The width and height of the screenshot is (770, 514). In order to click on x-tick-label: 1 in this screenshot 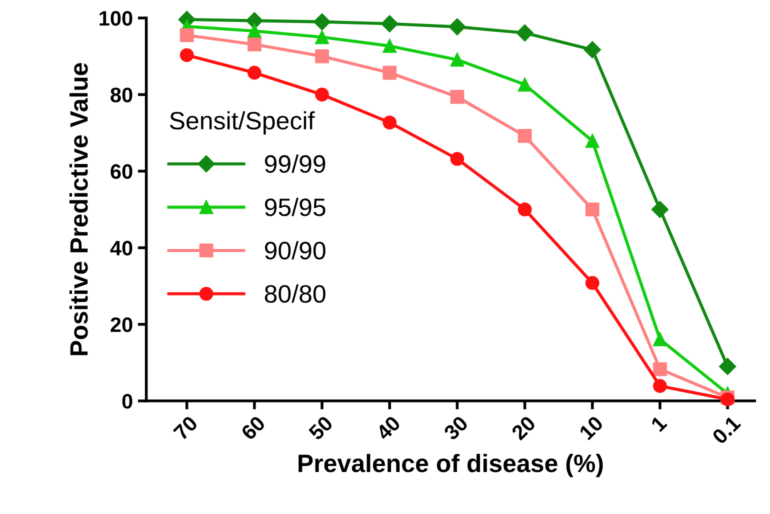, I will do `click(659, 423)`.